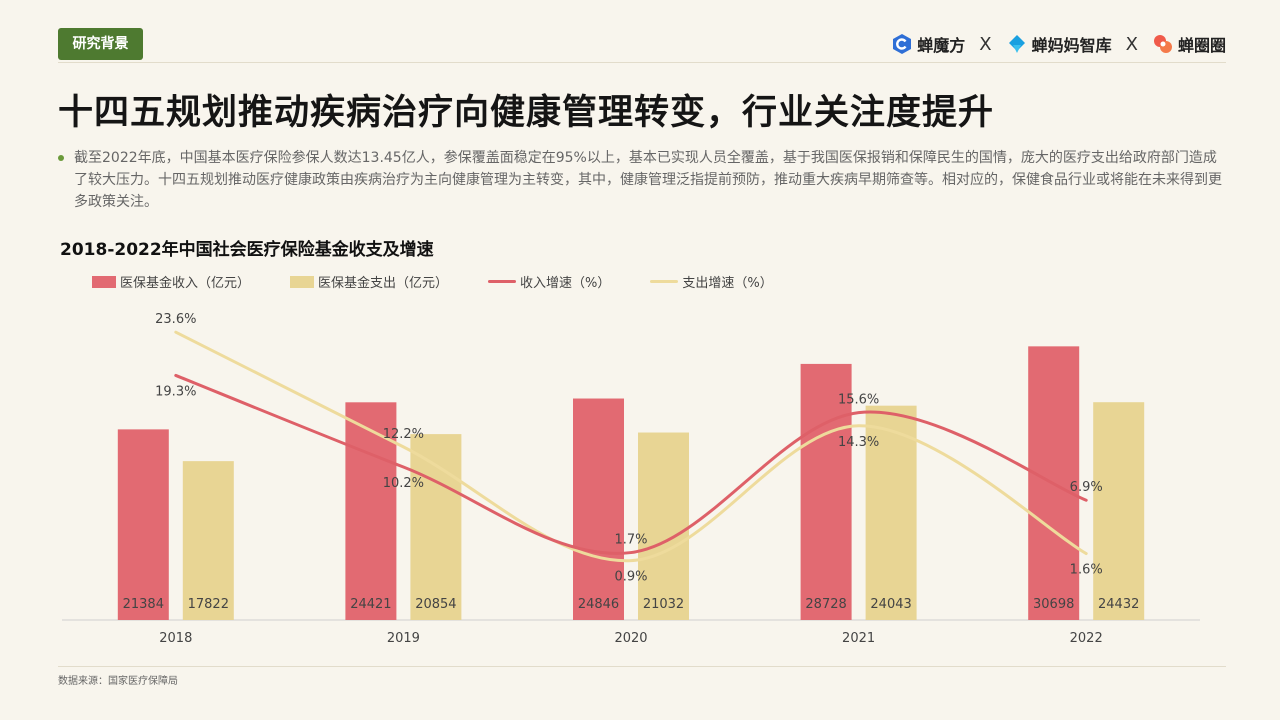  Describe the element at coordinates (858, 400) in the screenshot. I see `income-growth-label: 15.6%` at that location.